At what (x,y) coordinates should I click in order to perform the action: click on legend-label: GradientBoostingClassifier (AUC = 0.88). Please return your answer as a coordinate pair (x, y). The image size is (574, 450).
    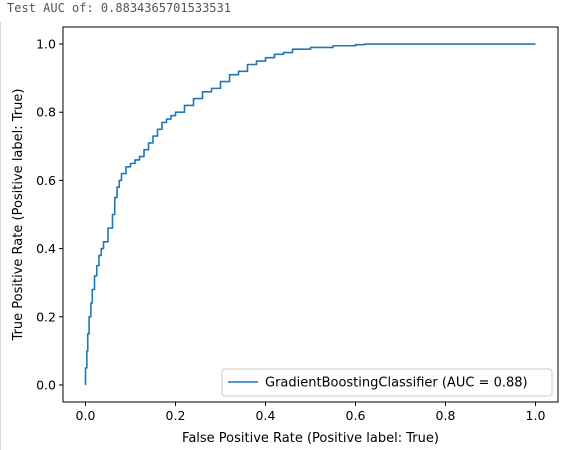
    Looking at the image, I should click on (396, 383).